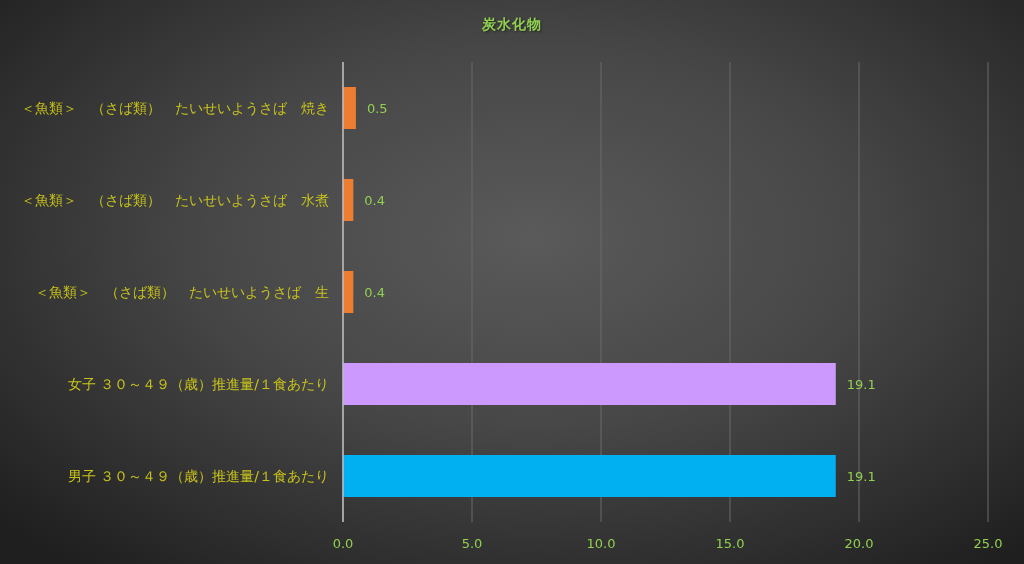  Describe the element at coordinates (601, 544) in the screenshot. I see `x-tick-label: 10.0` at that location.